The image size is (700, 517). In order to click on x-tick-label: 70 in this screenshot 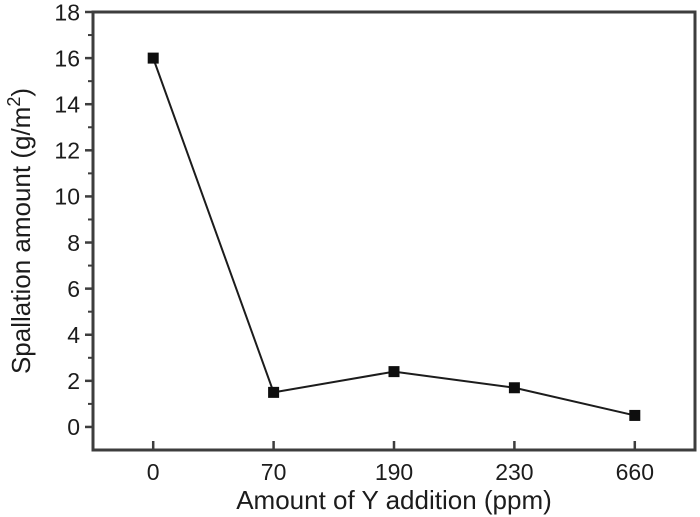, I will do `click(274, 472)`.